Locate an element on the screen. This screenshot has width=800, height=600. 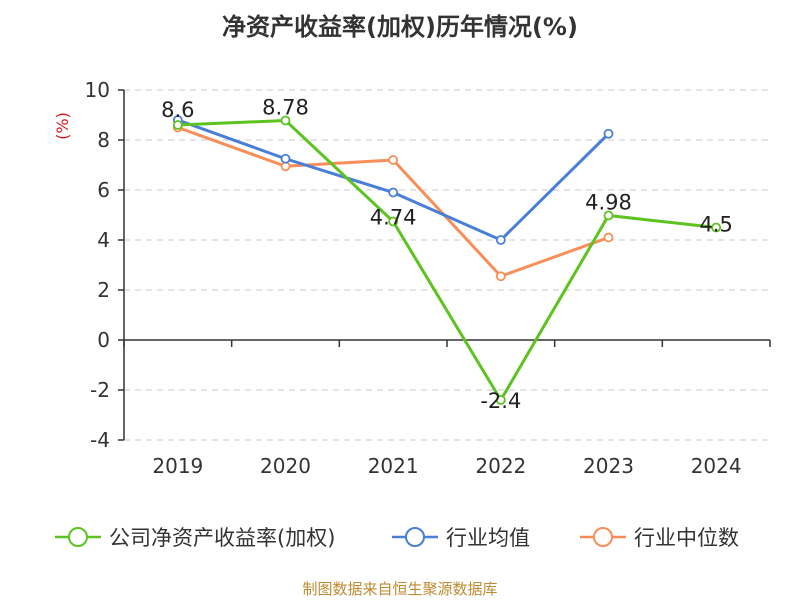
y-tick-labels: 10 8 6 4 2 0 -2 -4 is located at coordinates (97, 265).